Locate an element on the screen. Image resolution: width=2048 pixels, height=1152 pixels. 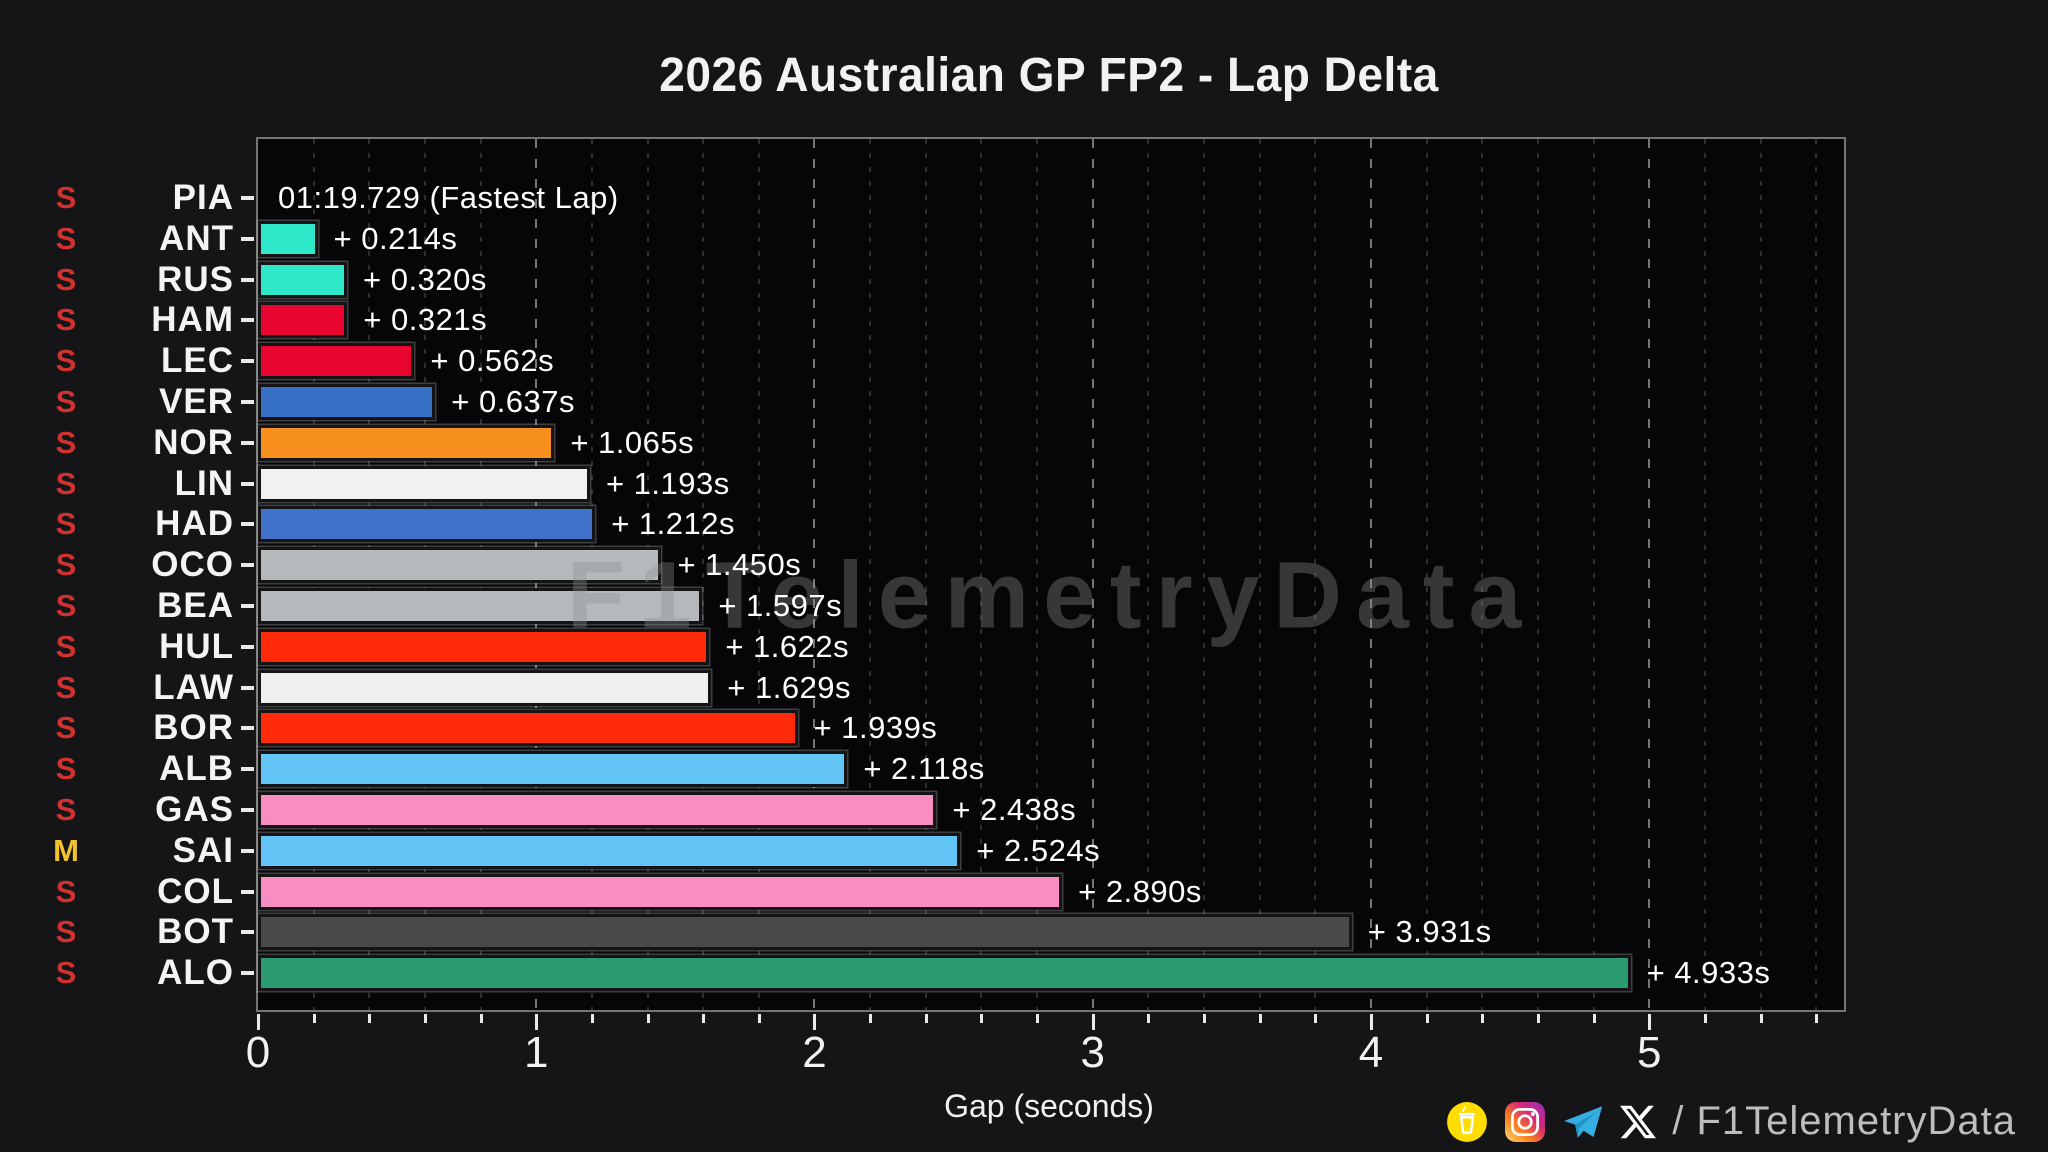
gap-label: + 2.438s is located at coordinates (1014, 809).